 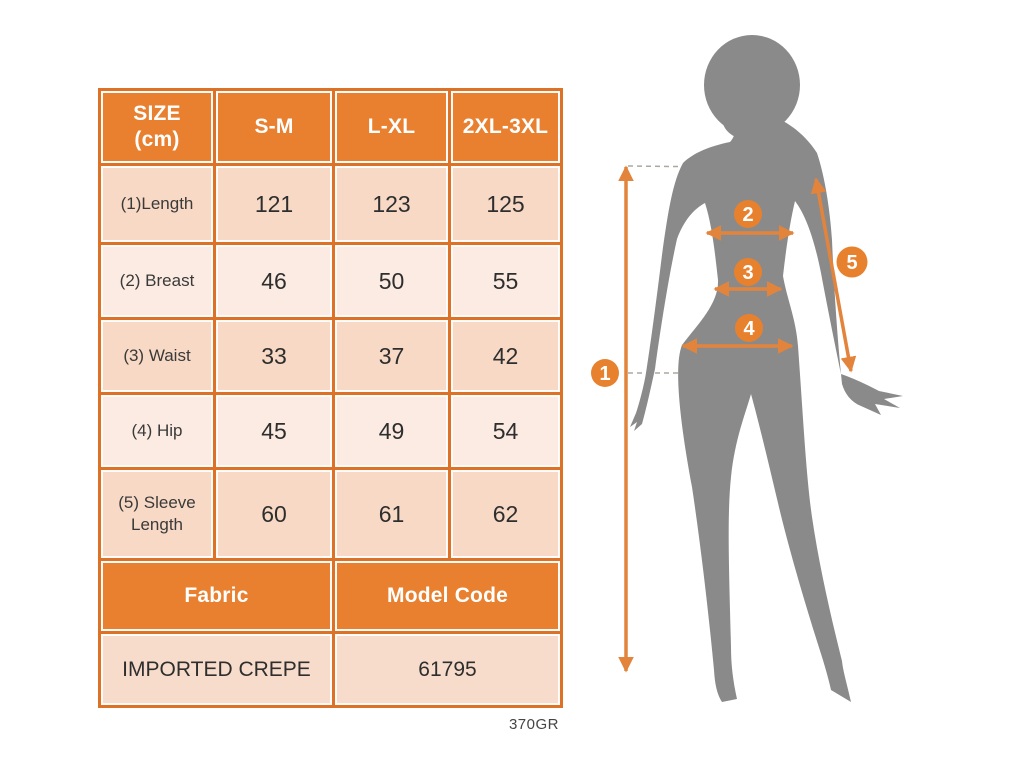 I want to click on table-header-row: SIZE (cm) S-M L-XL 2XL-3XL, so click(x=330, y=127).